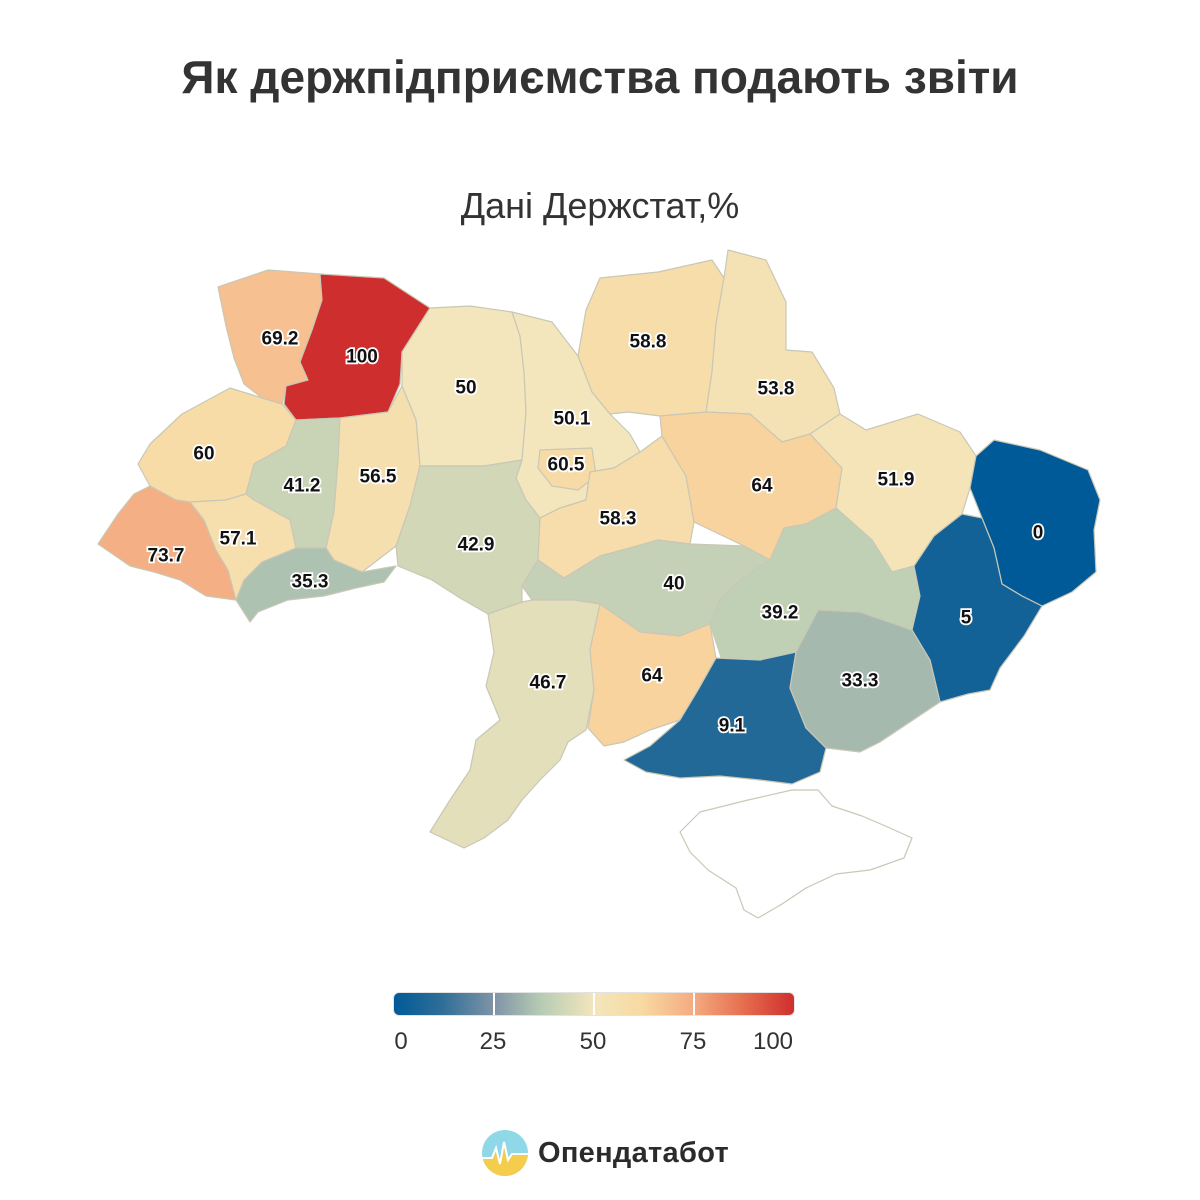  I want to click on region-value-label: 69.2, so click(280, 339).